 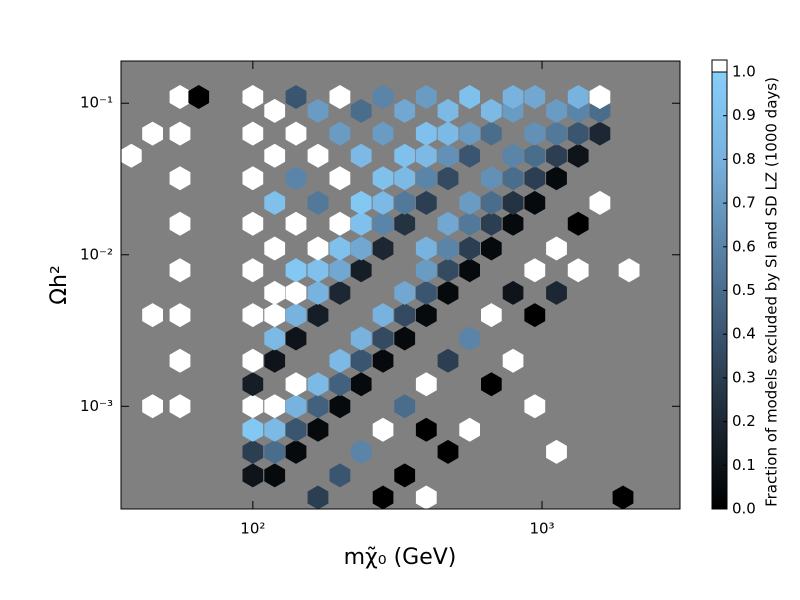 What do you see at coordinates (744, 290) in the screenshot?
I see `colorbar-tick-label: 0.5` at bounding box center [744, 290].